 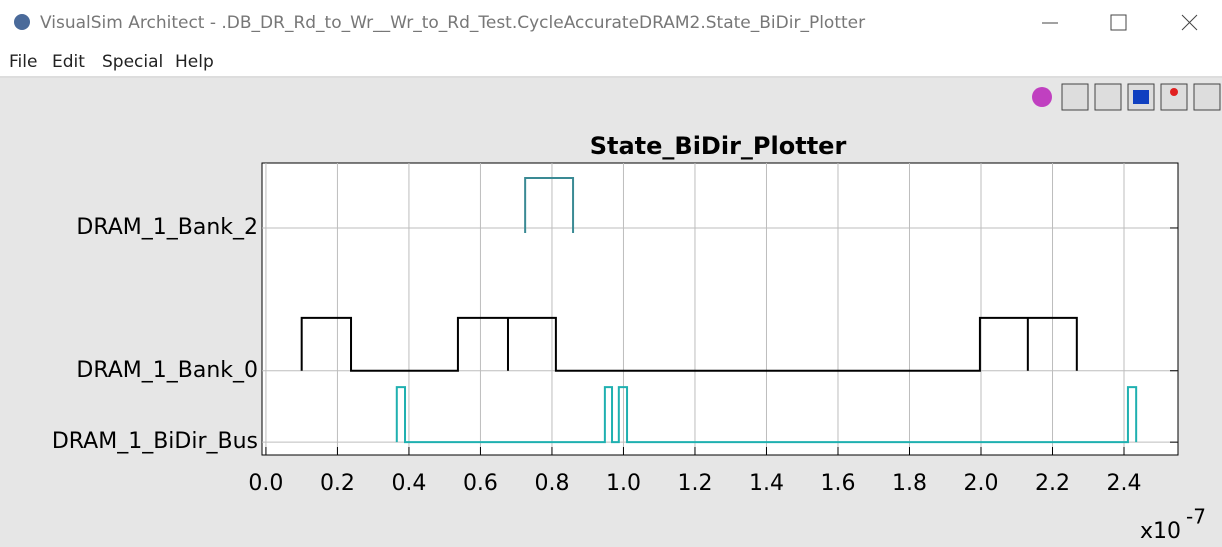 I want to click on x-tick-label: 2.2, so click(x=1052, y=483).